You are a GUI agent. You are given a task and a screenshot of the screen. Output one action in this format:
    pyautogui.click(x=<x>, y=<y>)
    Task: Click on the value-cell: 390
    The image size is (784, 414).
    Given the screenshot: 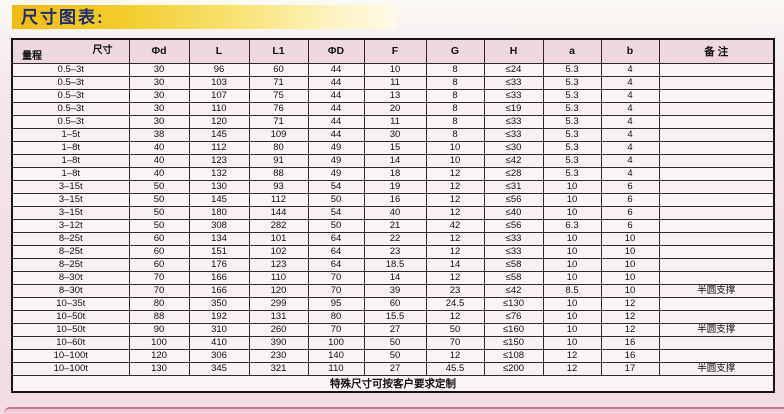 What is the action you would take?
    pyautogui.click(x=278, y=342)
    